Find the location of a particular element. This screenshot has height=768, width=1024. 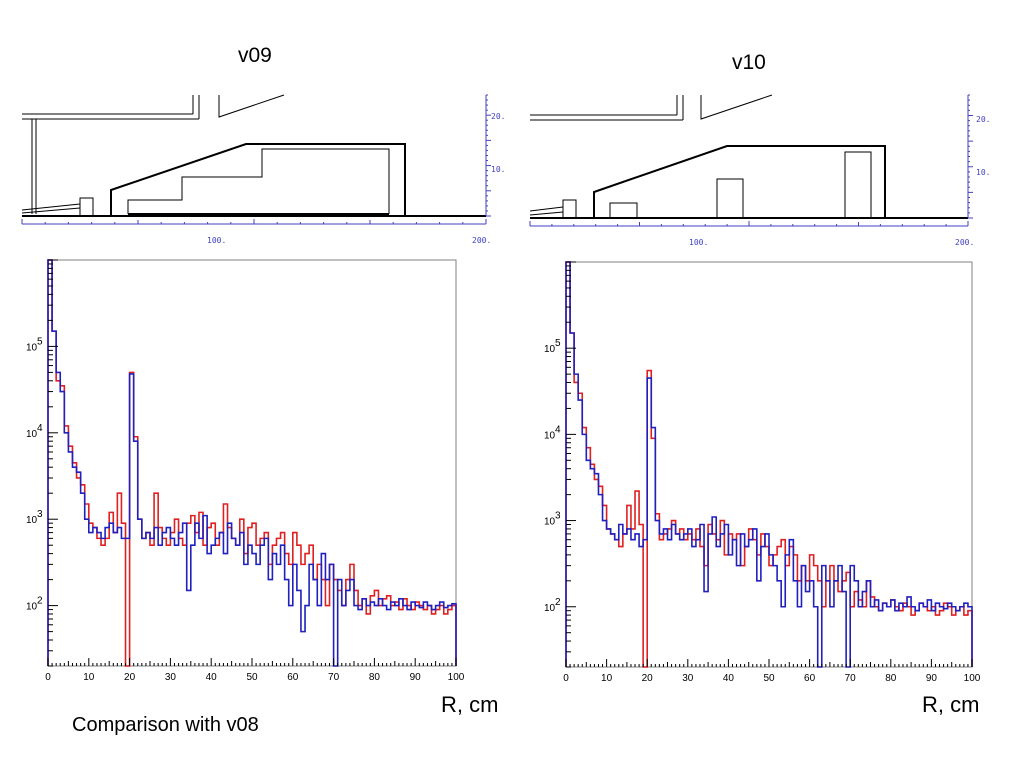

comparison-caption: Comparison with v08 is located at coordinates (165, 725).